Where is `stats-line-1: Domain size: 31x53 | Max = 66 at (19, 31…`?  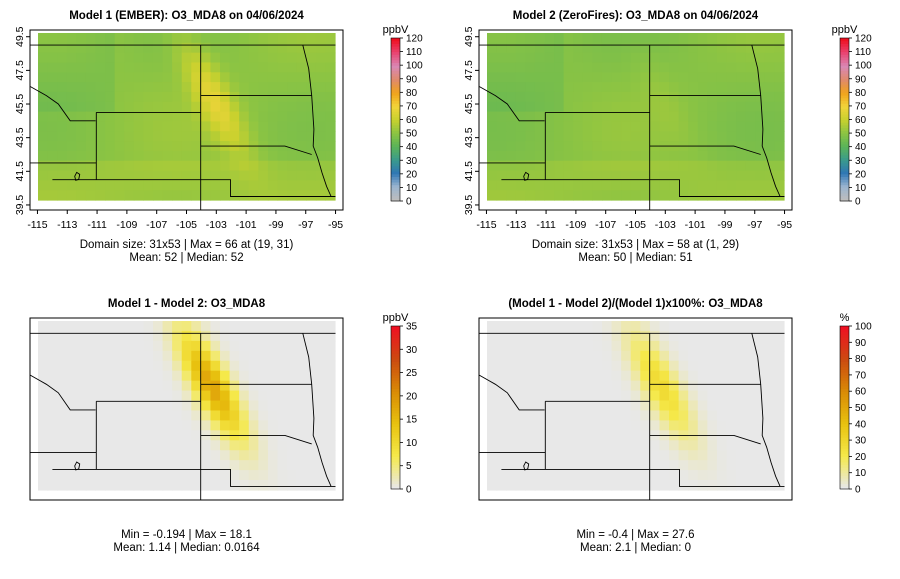
stats-line-1: Domain size: 31x53 | Max = 66 at (19, 31… is located at coordinates (187, 245).